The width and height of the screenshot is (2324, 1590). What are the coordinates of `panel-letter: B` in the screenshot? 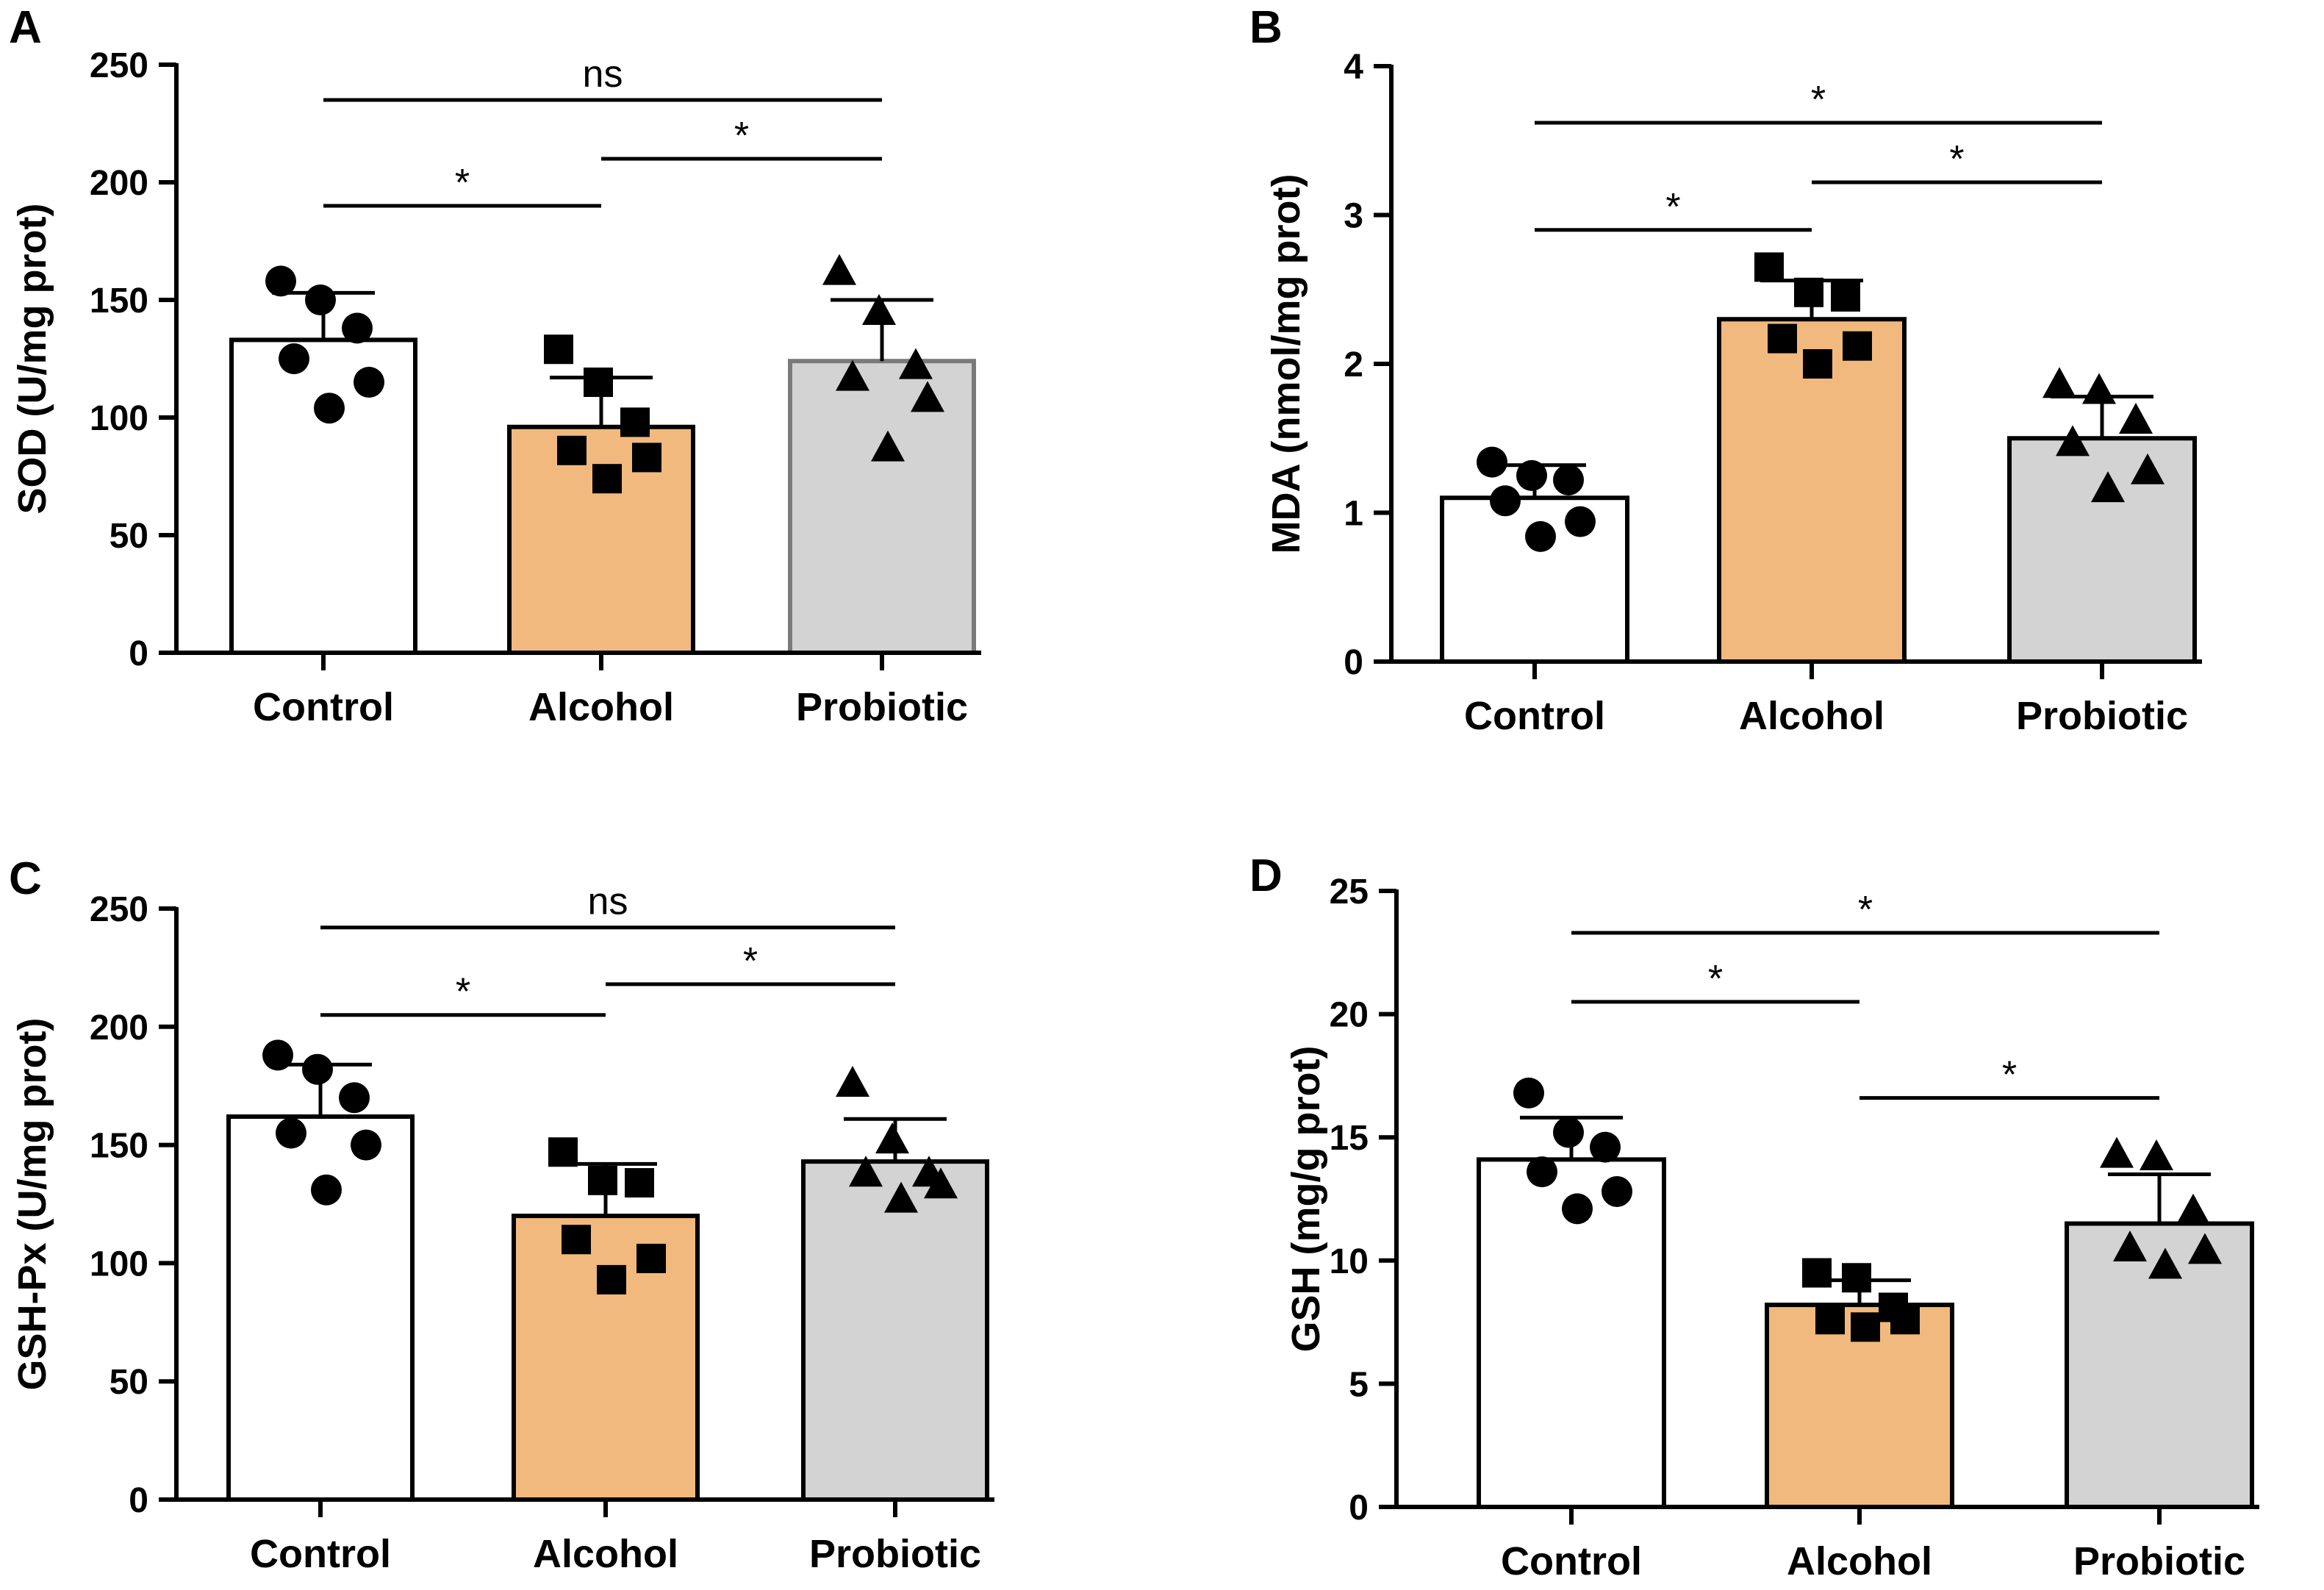 It's located at (1266, 27).